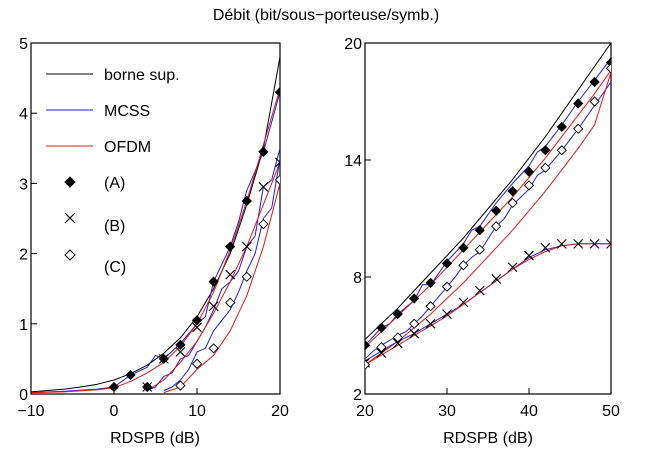 The height and width of the screenshot is (450, 647). I want to click on chart-right-ytick-label: 20, so click(353, 44).